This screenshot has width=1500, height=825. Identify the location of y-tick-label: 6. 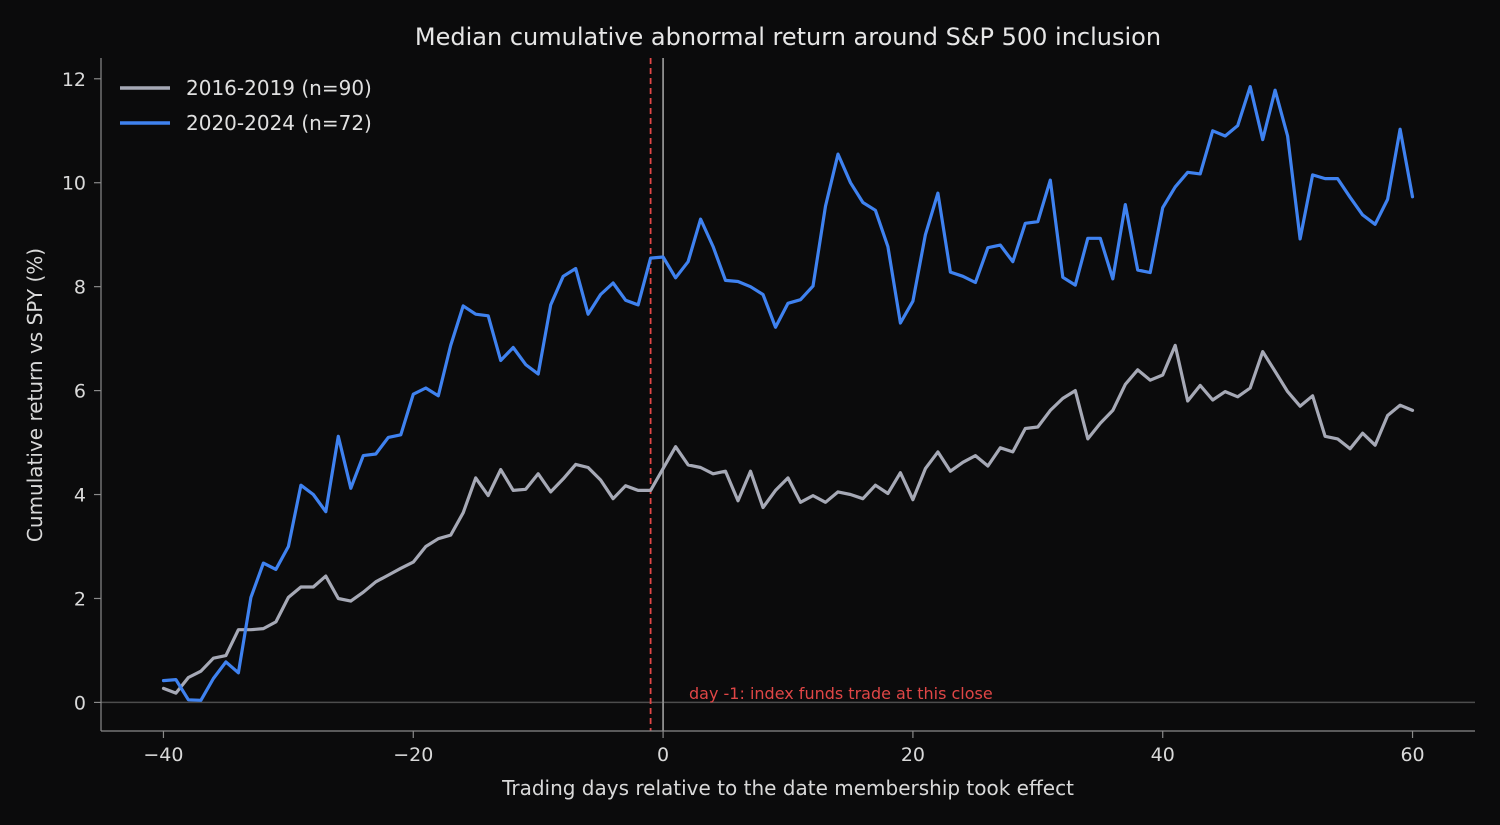
(80, 392).